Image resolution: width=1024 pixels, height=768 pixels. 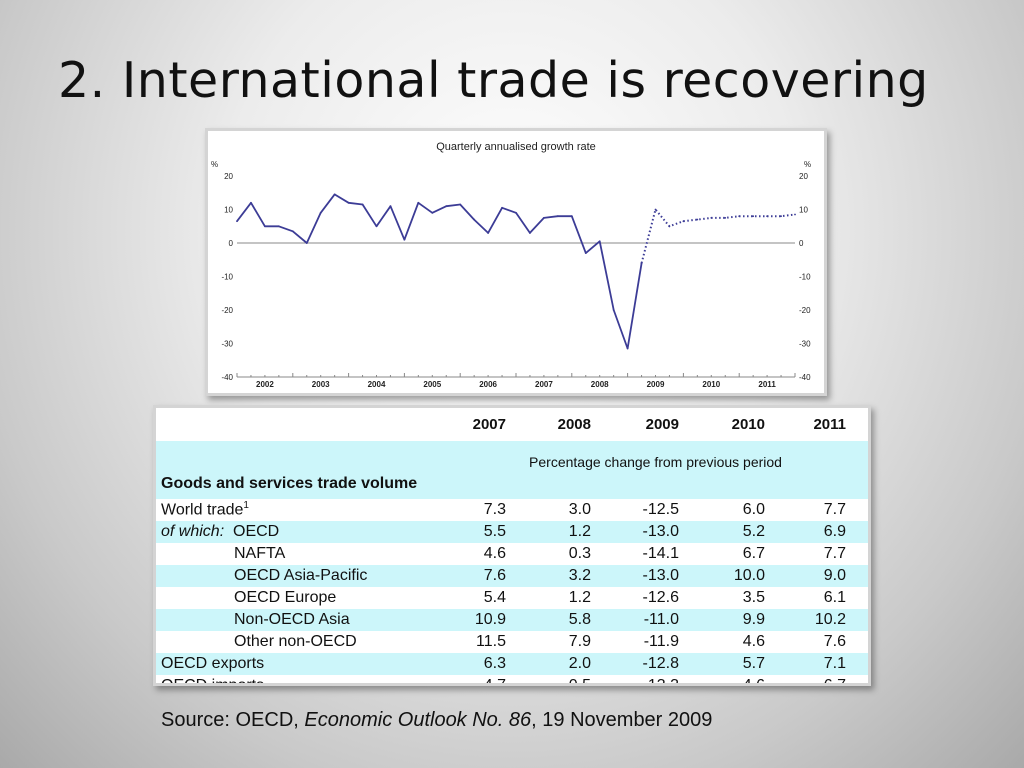 What do you see at coordinates (753, 681) in the screenshot?
I see `table-cell: 4.6` at bounding box center [753, 681].